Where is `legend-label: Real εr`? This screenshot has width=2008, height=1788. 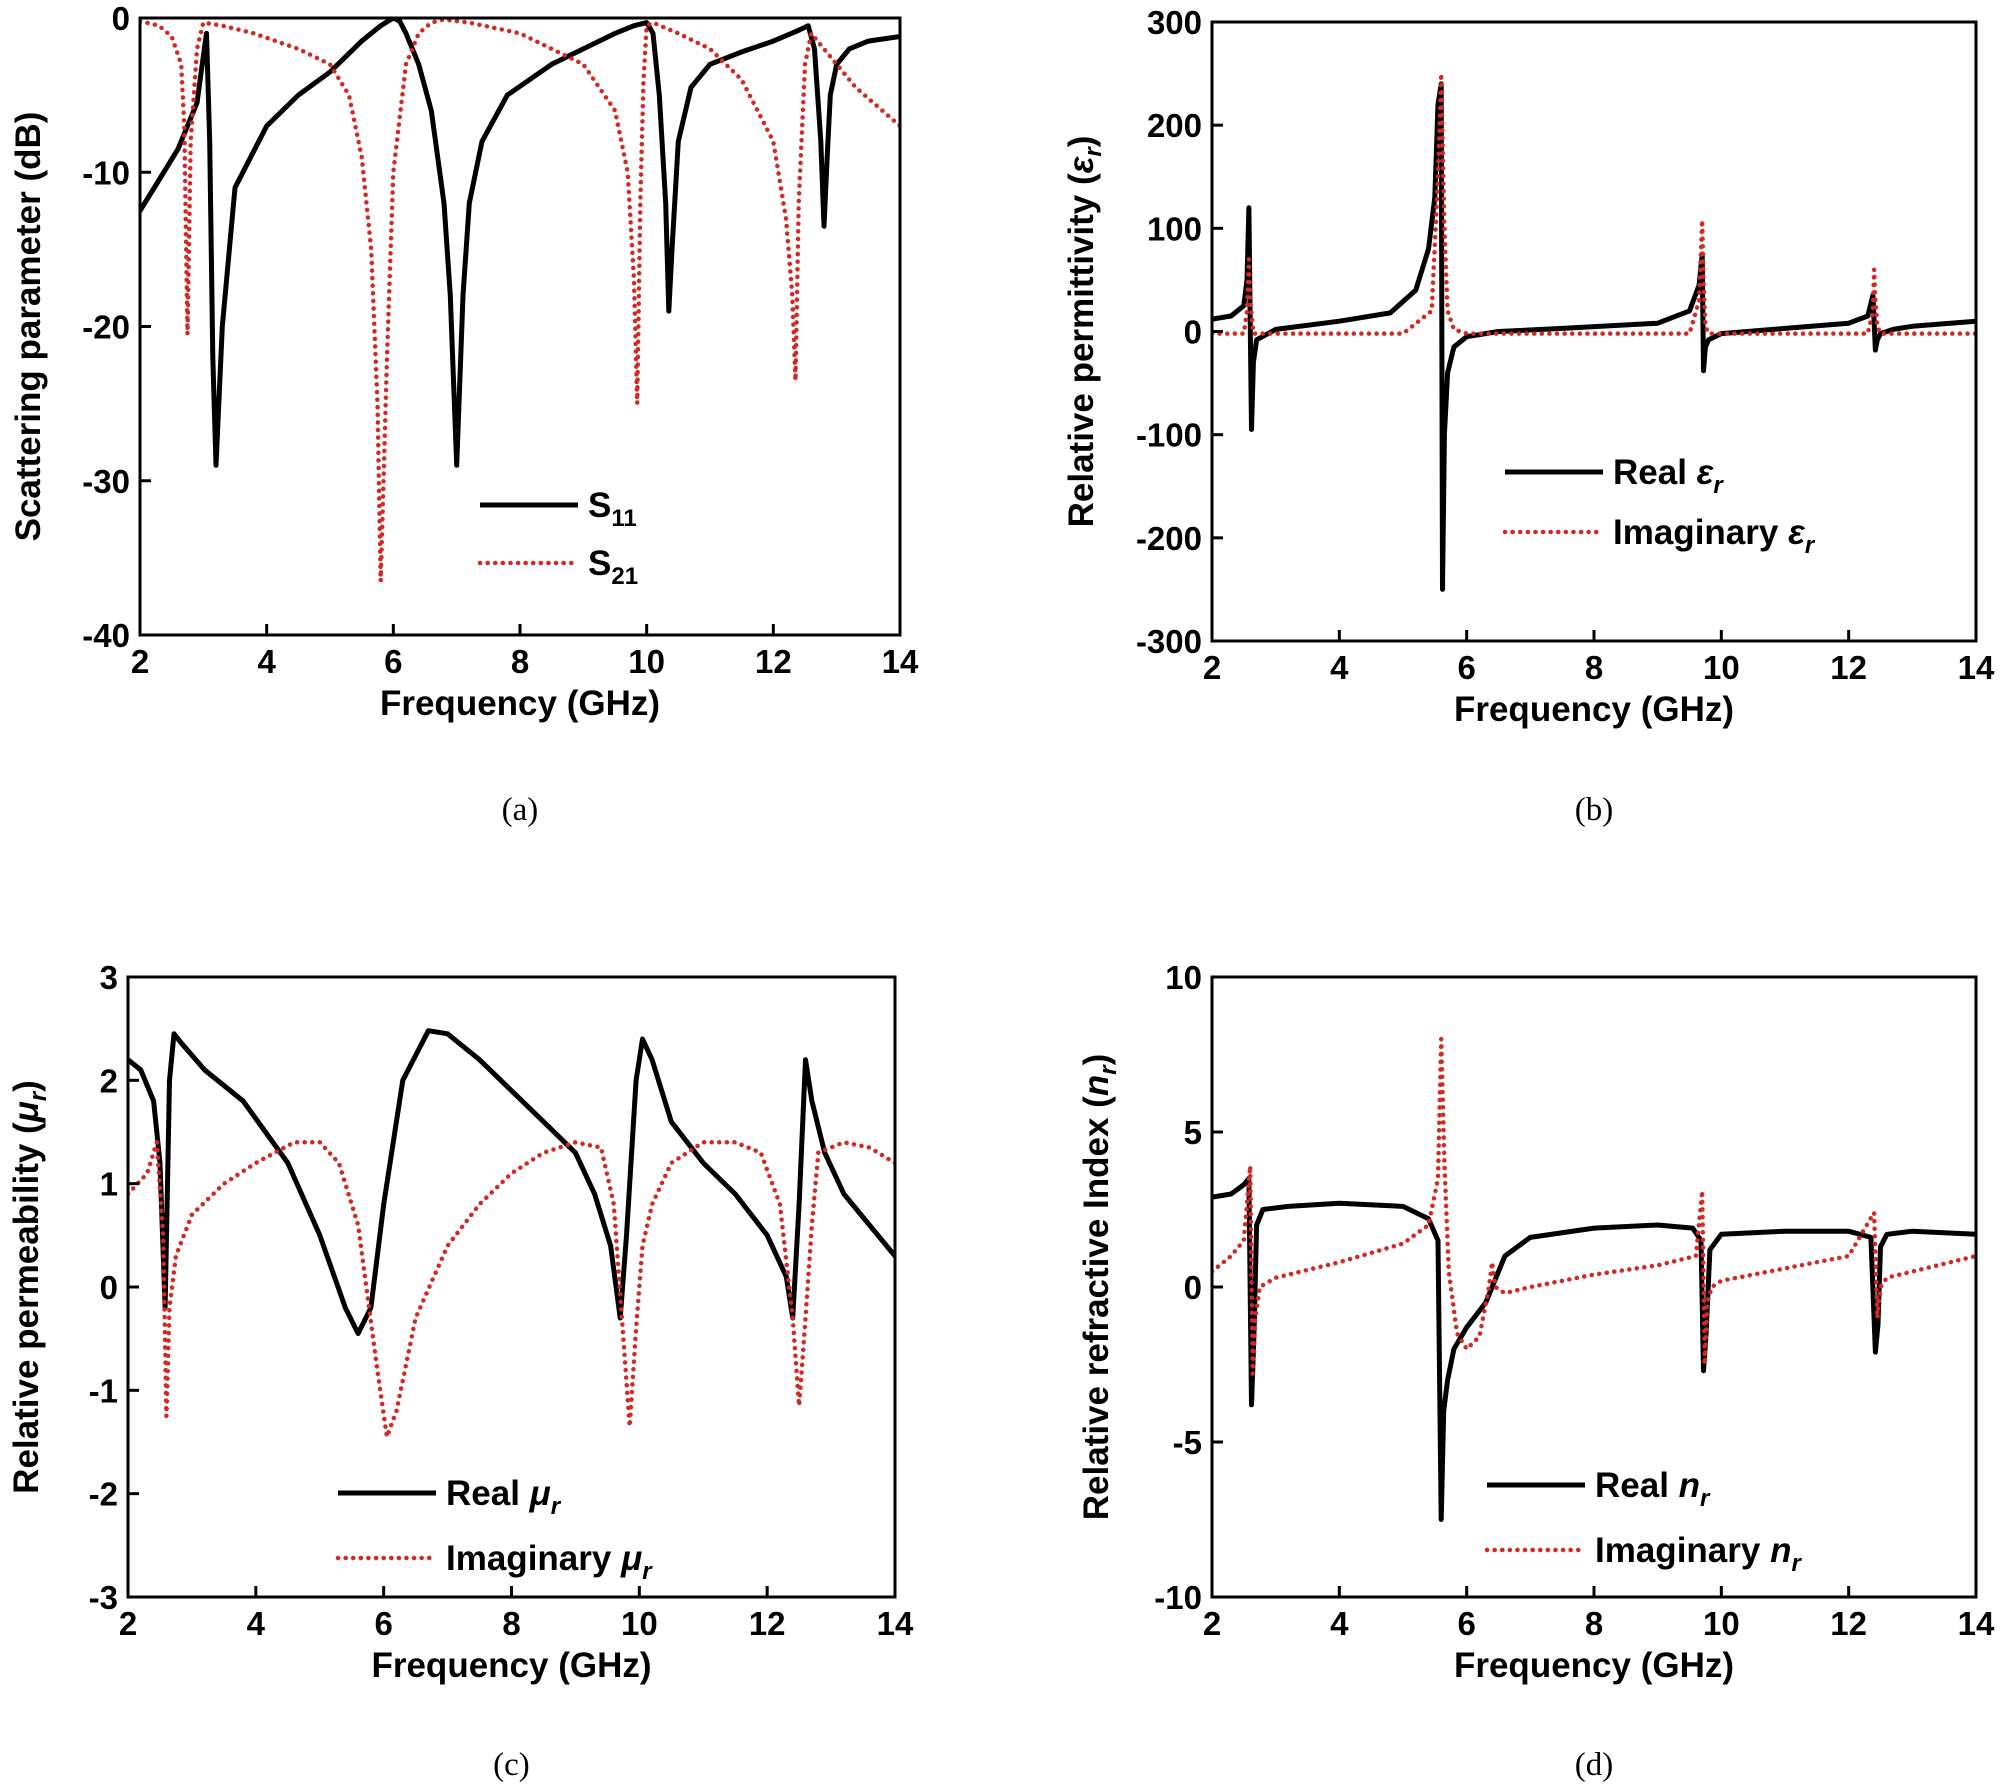
legend-label: Real εr is located at coordinates (1668, 476).